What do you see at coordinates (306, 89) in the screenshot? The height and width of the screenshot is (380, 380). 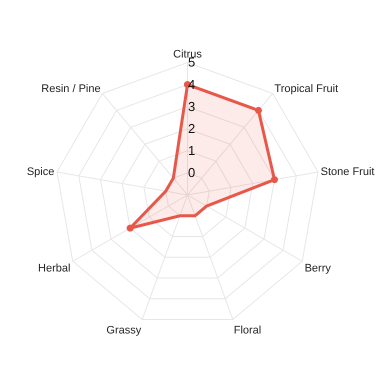 I see `spoke-label: Tropical Fruit` at bounding box center [306, 89].